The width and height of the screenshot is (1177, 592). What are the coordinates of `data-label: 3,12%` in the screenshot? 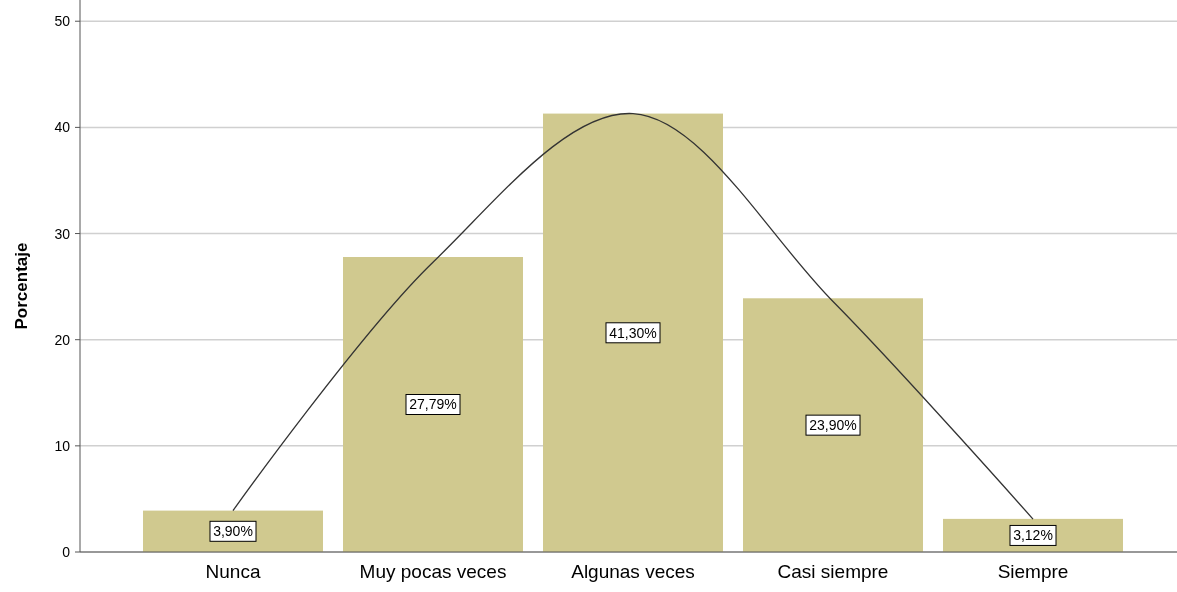 It's located at (1033, 535).